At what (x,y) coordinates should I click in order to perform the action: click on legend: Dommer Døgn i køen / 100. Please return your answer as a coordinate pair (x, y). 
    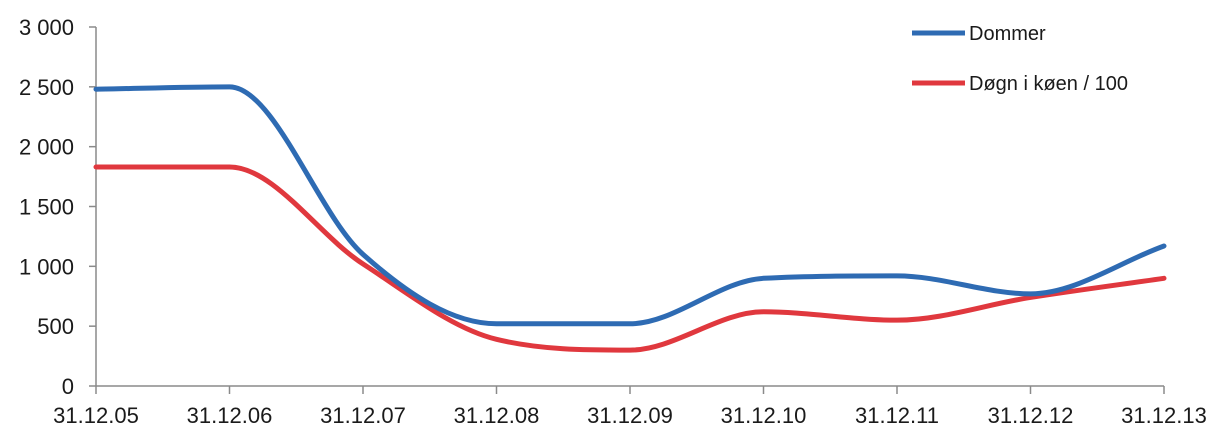
    Looking at the image, I should click on (1020, 59).